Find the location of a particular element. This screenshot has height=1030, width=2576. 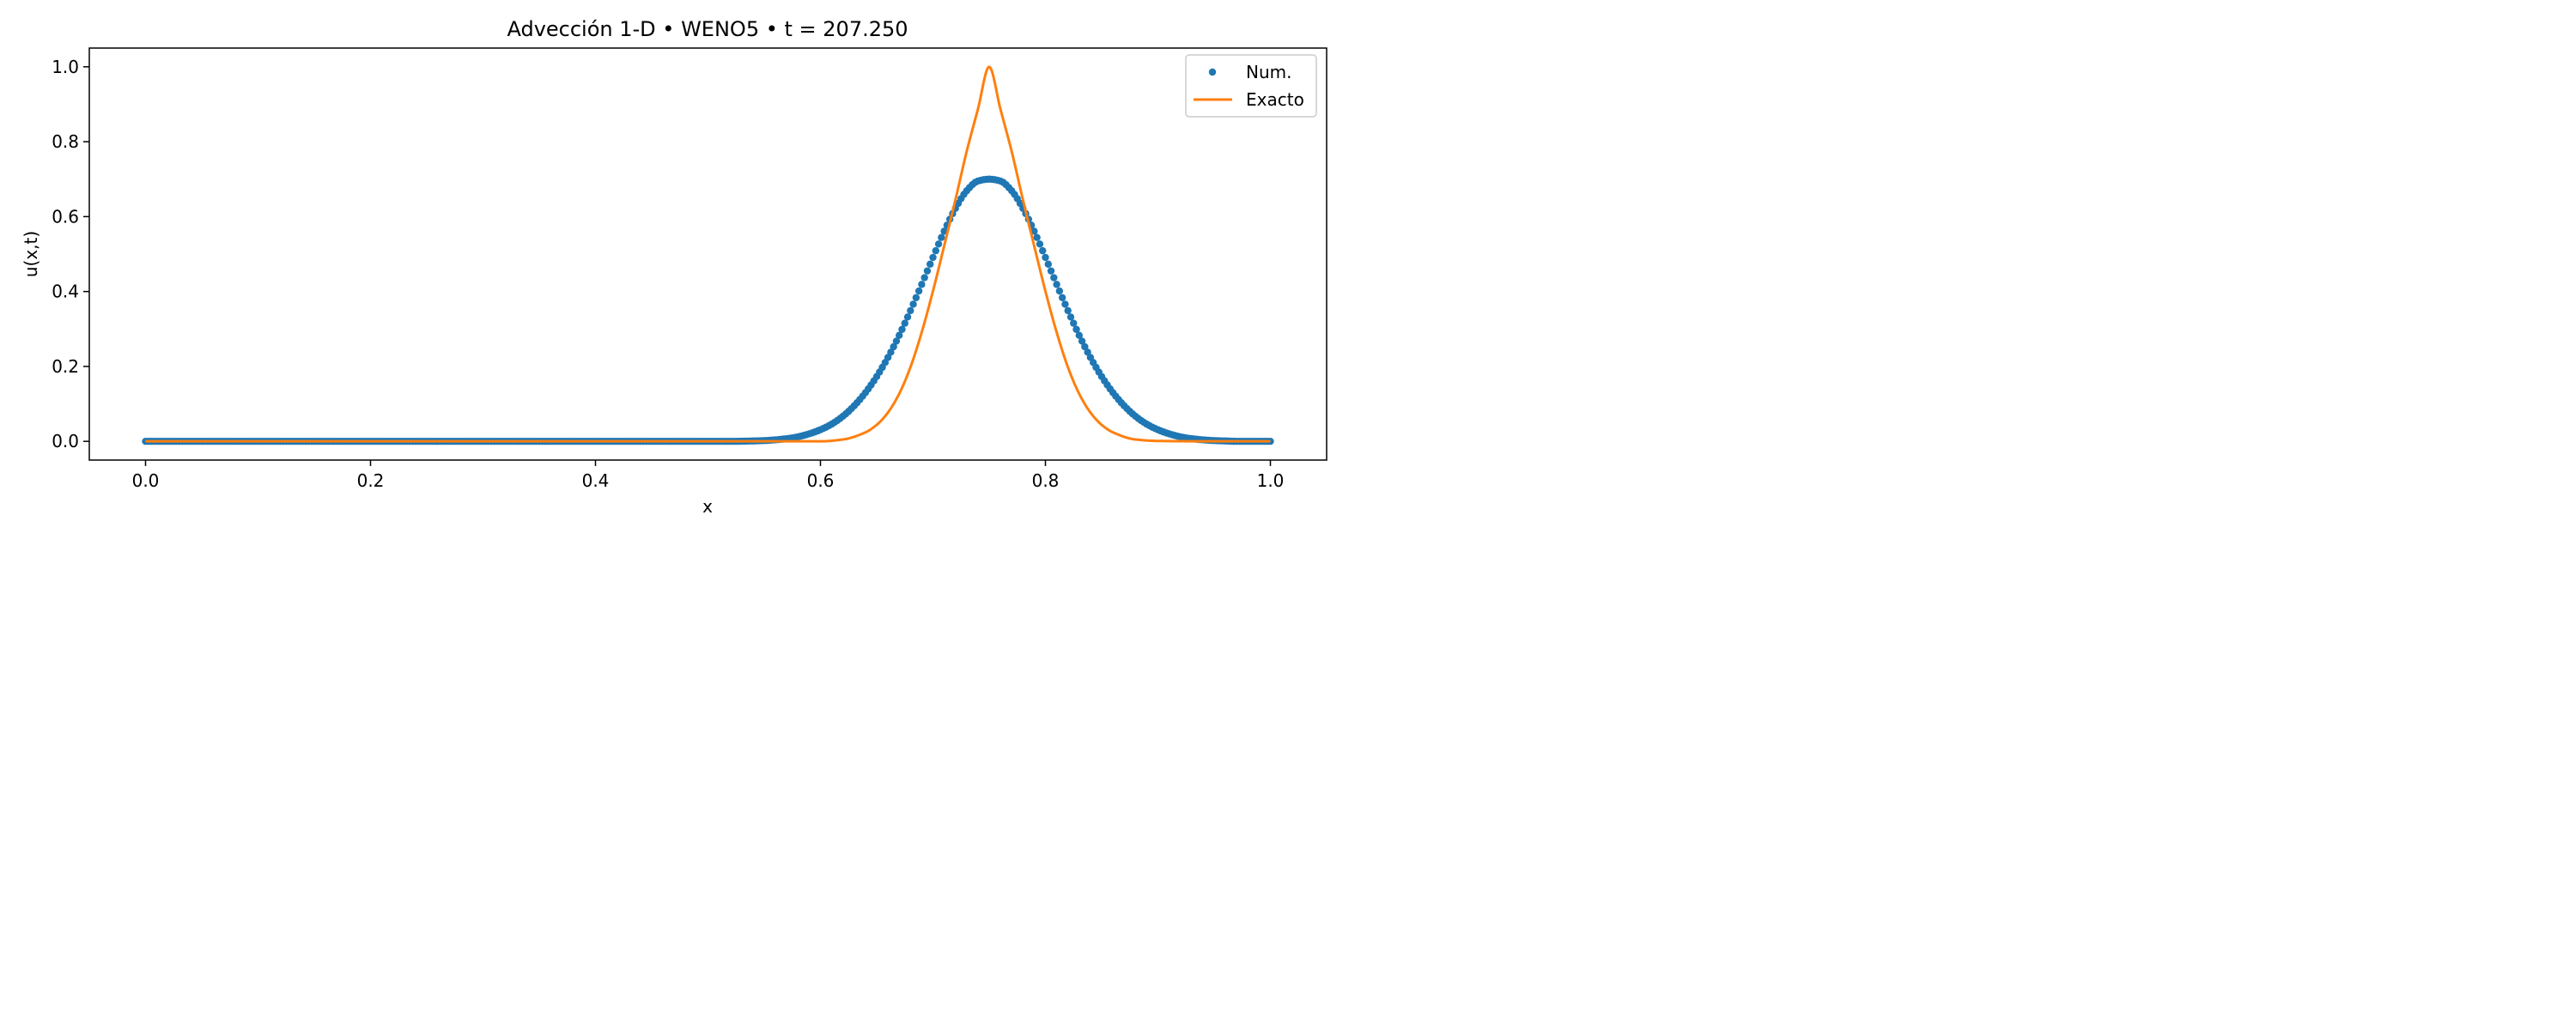

x-tick-label: 1.0 is located at coordinates (1271, 480).